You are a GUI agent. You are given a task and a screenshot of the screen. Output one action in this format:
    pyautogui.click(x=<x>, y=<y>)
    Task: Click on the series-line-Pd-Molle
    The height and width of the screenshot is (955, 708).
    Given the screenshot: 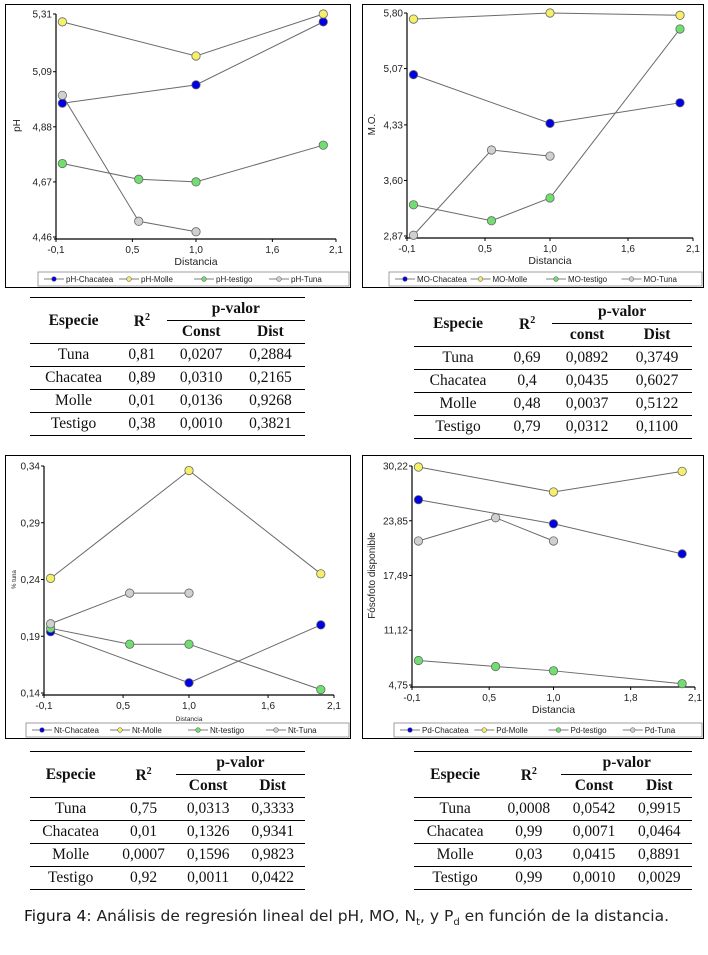 What is the action you would take?
    pyautogui.click(x=550, y=479)
    